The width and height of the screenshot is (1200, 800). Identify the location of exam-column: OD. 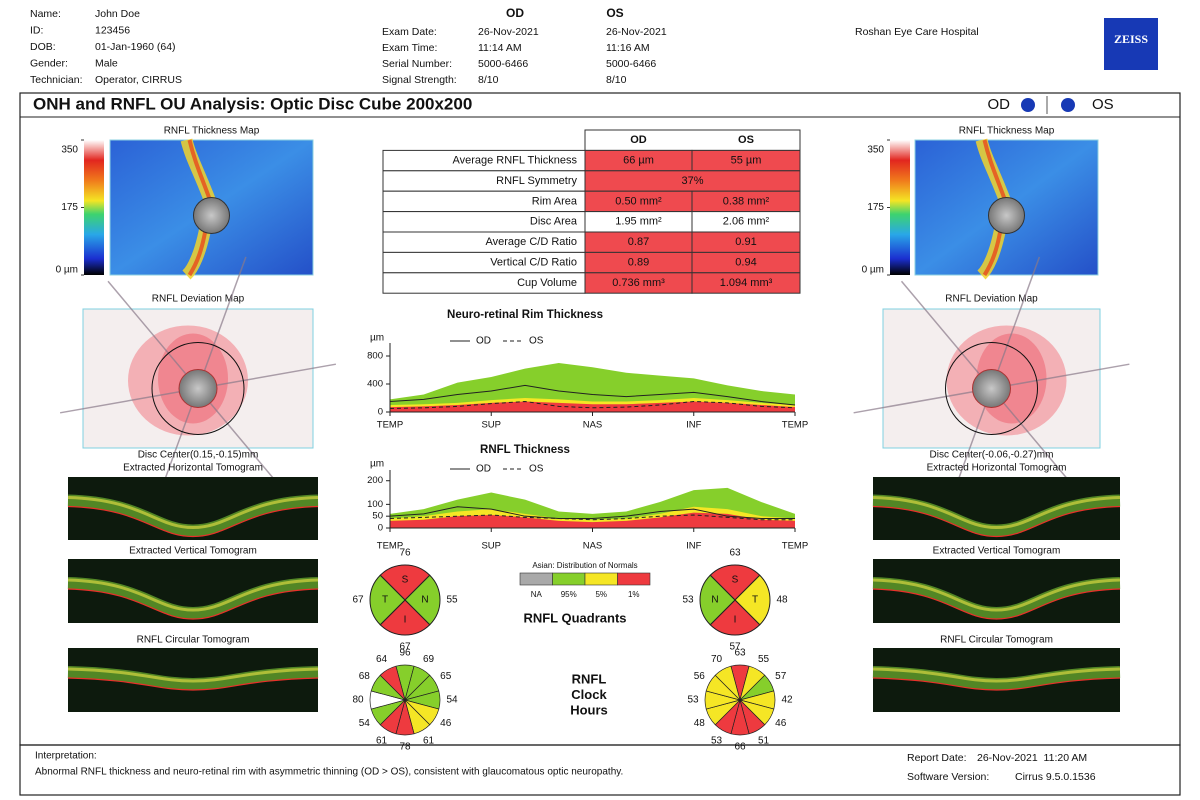
(515, 13).